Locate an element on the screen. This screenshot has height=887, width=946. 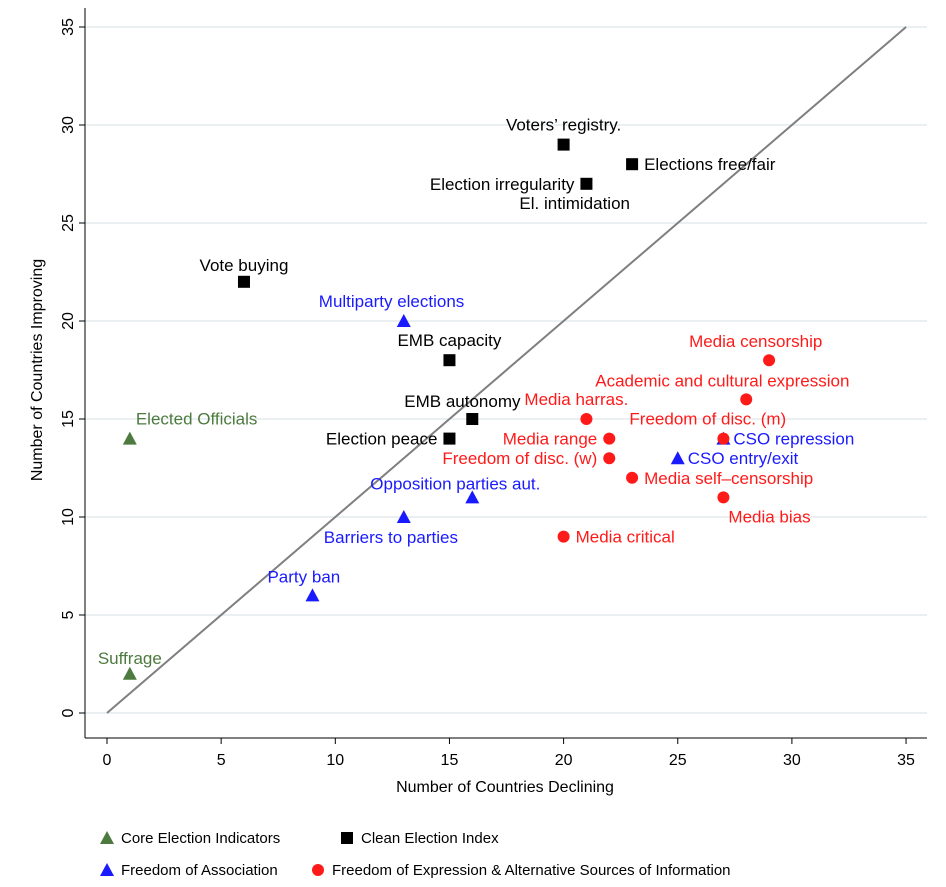
y-tick-label: 25 is located at coordinates (68, 223).